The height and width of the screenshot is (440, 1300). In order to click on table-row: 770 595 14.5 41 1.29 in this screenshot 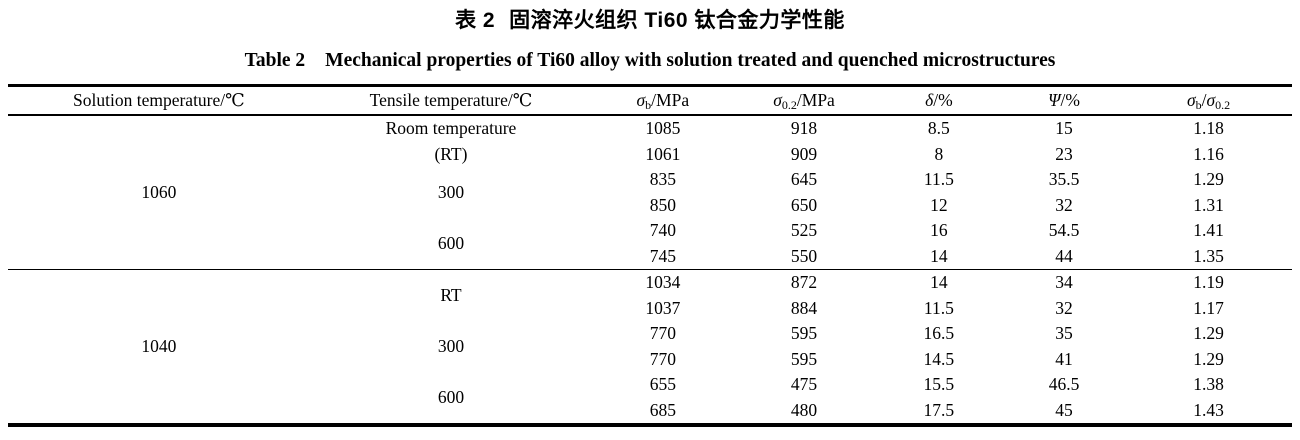, I will do `click(650, 360)`.